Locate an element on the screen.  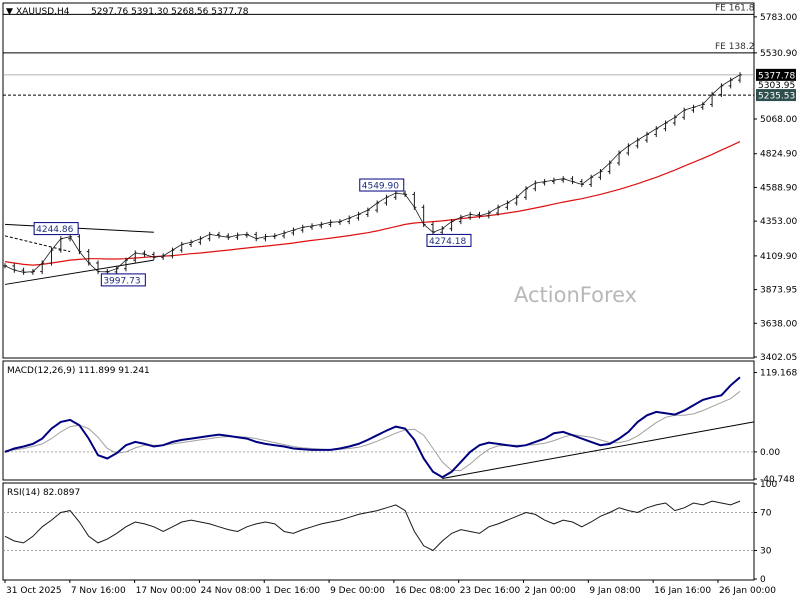
macd-title: MACD(12,26,9) 111.899 91.241 is located at coordinates (78, 371).